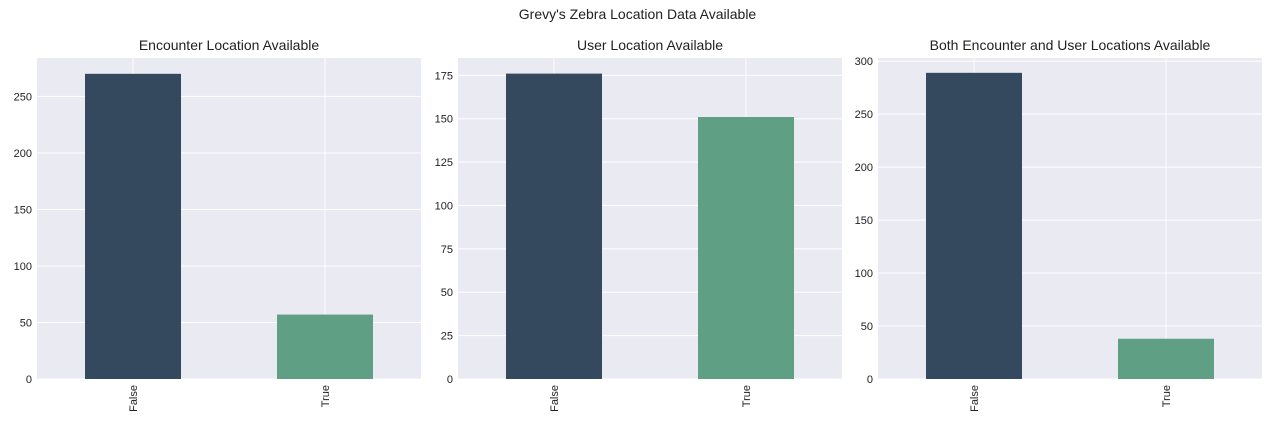  What do you see at coordinates (229, 45) in the screenshot?
I see `chart-title: Encounter Location Available` at bounding box center [229, 45].